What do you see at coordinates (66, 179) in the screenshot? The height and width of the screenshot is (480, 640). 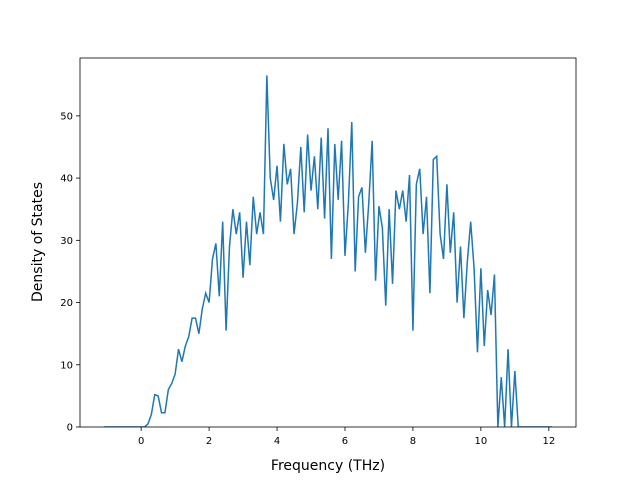 I see `y-tick-label: 40` at bounding box center [66, 179].